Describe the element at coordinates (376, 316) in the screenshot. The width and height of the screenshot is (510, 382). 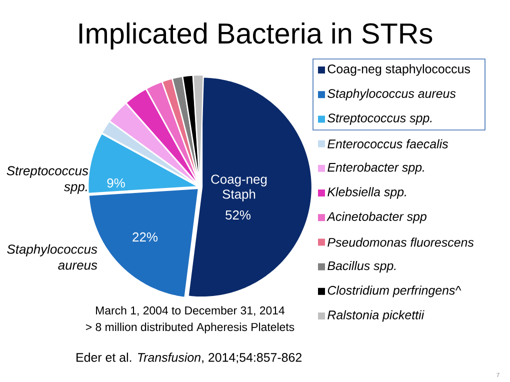
I see `legend-label: Ralstonia pickettii` at that location.